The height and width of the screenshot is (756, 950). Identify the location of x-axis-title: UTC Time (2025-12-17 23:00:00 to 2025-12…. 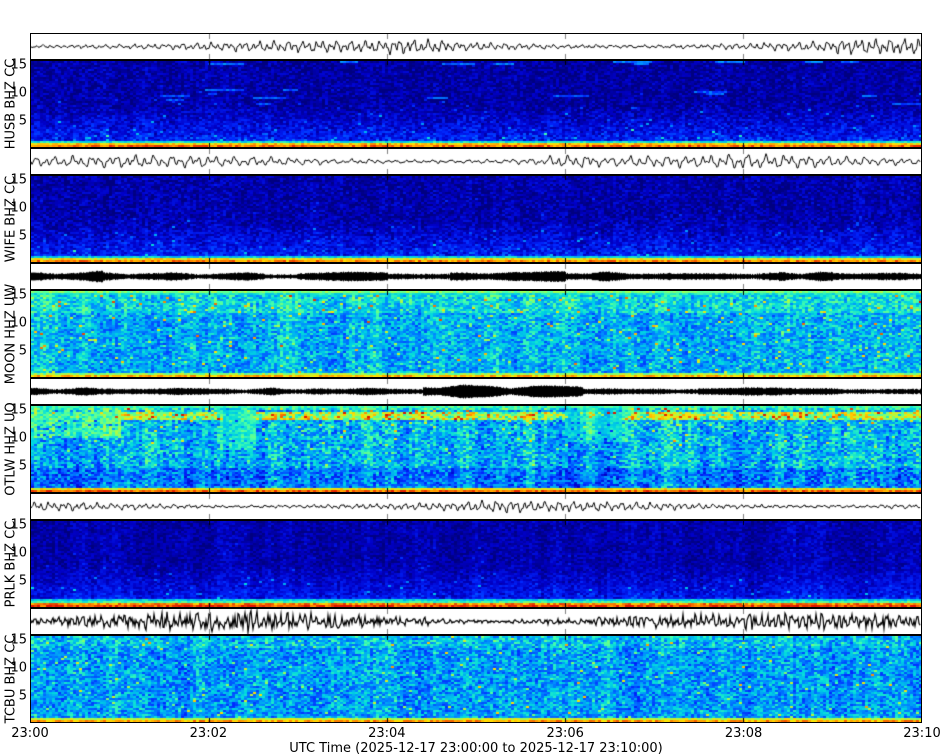
(476, 748).